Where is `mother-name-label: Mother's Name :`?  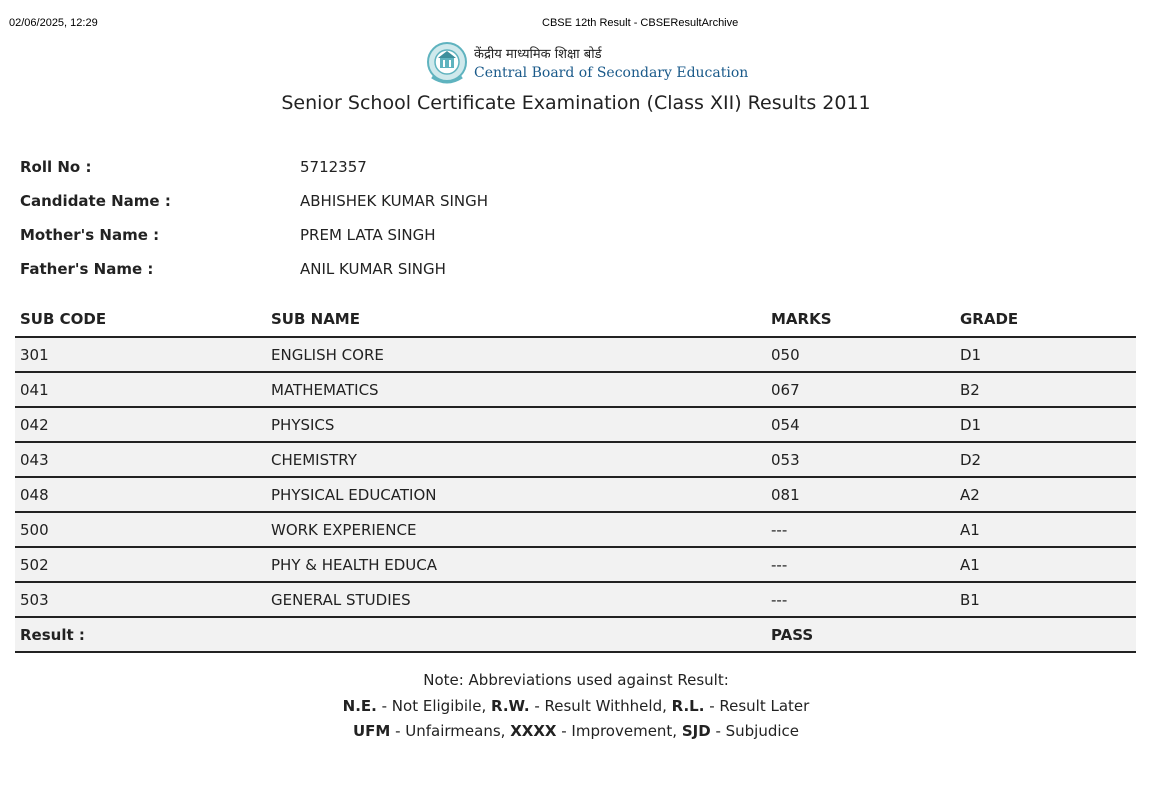 mother-name-label: Mother's Name : is located at coordinates (90, 235).